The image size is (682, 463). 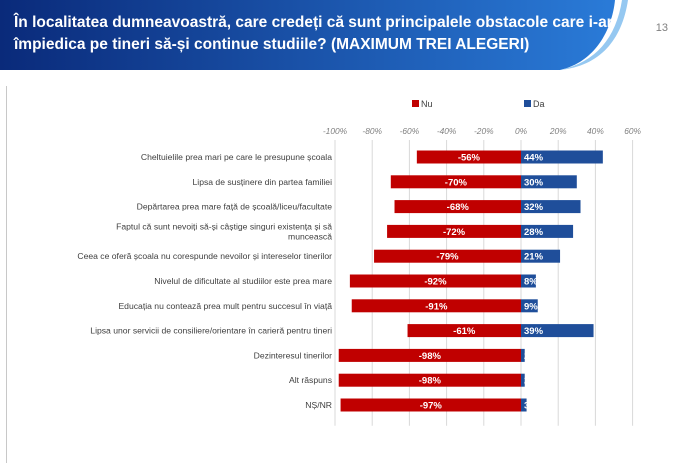 What do you see at coordinates (415, 103) in the screenshot?
I see `legend-swatch-nu` at bounding box center [415, 103].